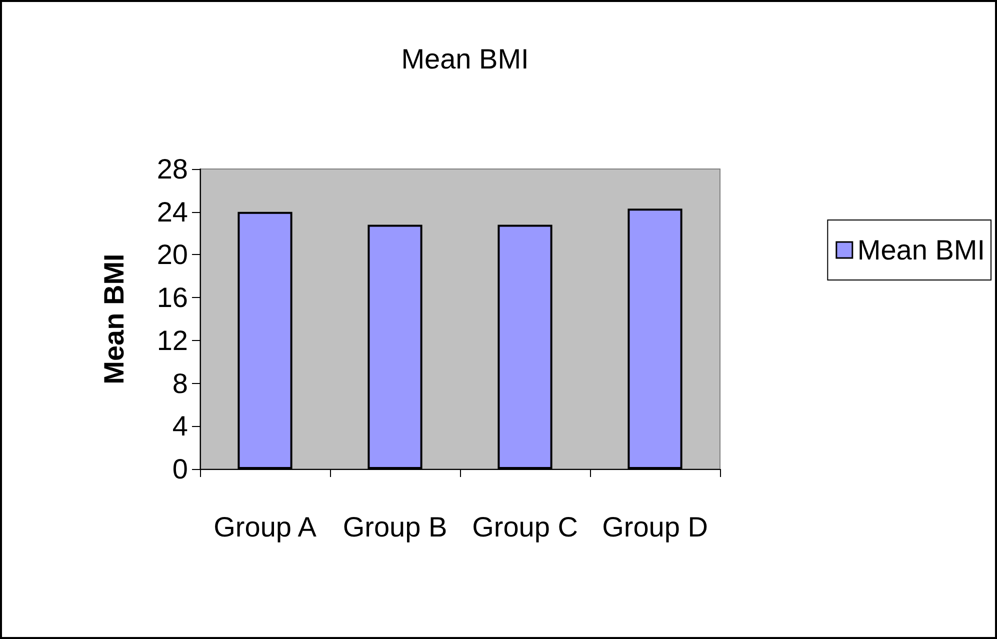 This screenshot has width=997, height=639. I want to click on y-tick-label: 28, so click(172, 169).